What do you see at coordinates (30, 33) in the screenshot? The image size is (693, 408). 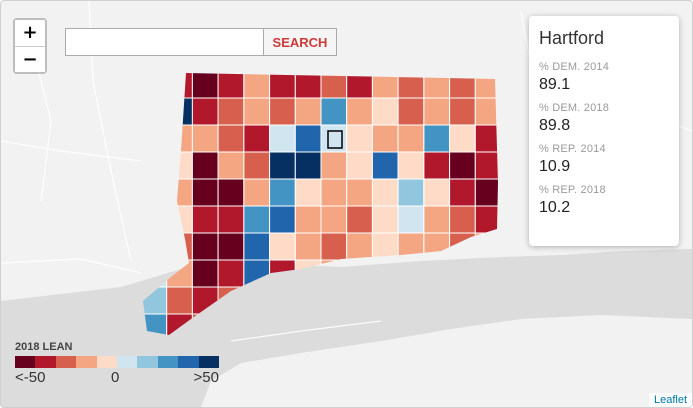 I see `zoom-in-button: +` at bounding box center [30, 33].